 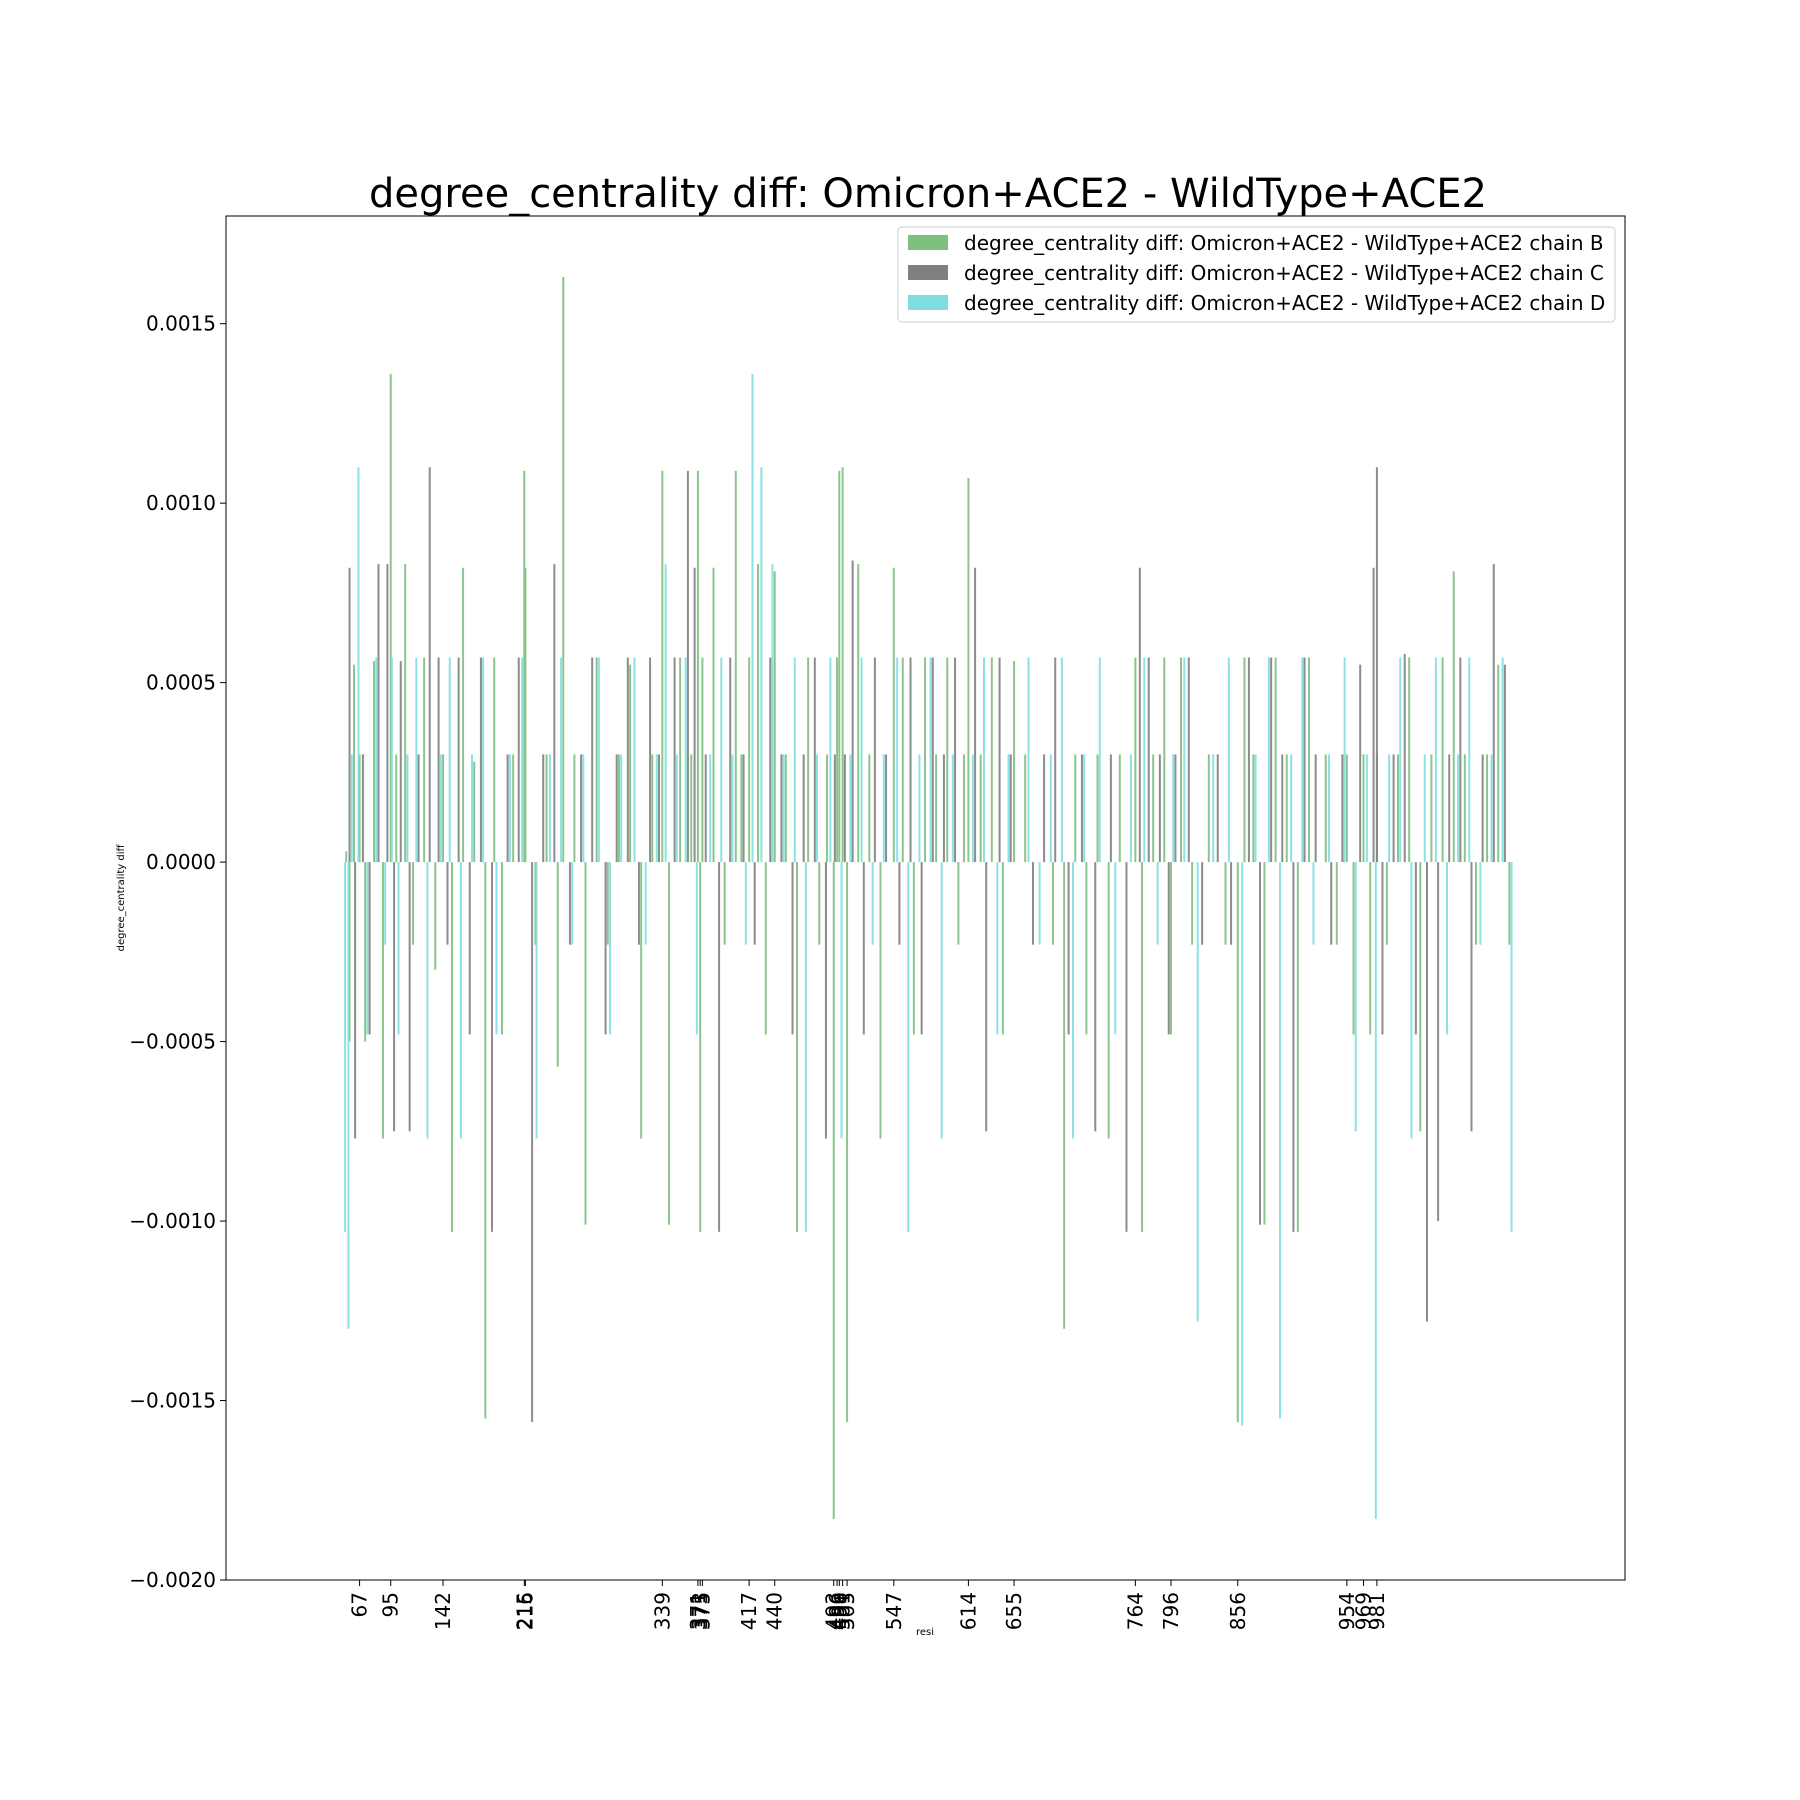 What do you see at coordinates (172, 1580) in the screenshot?
I see `y-tick-label: −0.0020` at bounding box center [172, 1580].